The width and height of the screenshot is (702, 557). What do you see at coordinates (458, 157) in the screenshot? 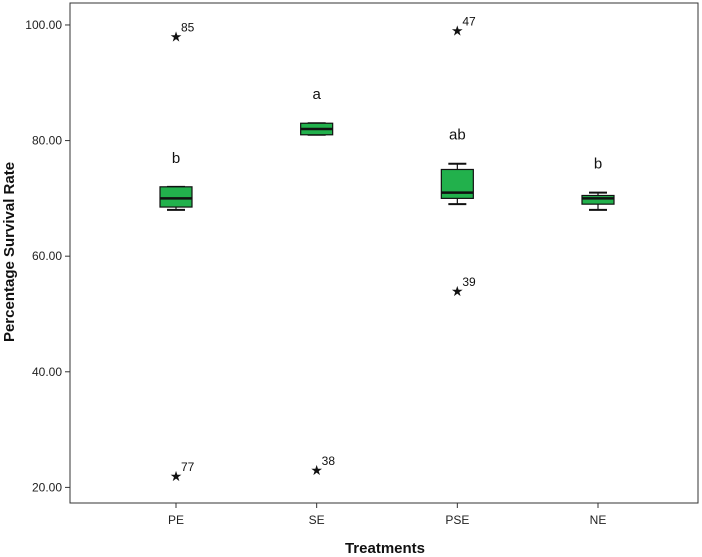
I see `box-group-pse: ab★47★39` at bounding box center [458, 157].